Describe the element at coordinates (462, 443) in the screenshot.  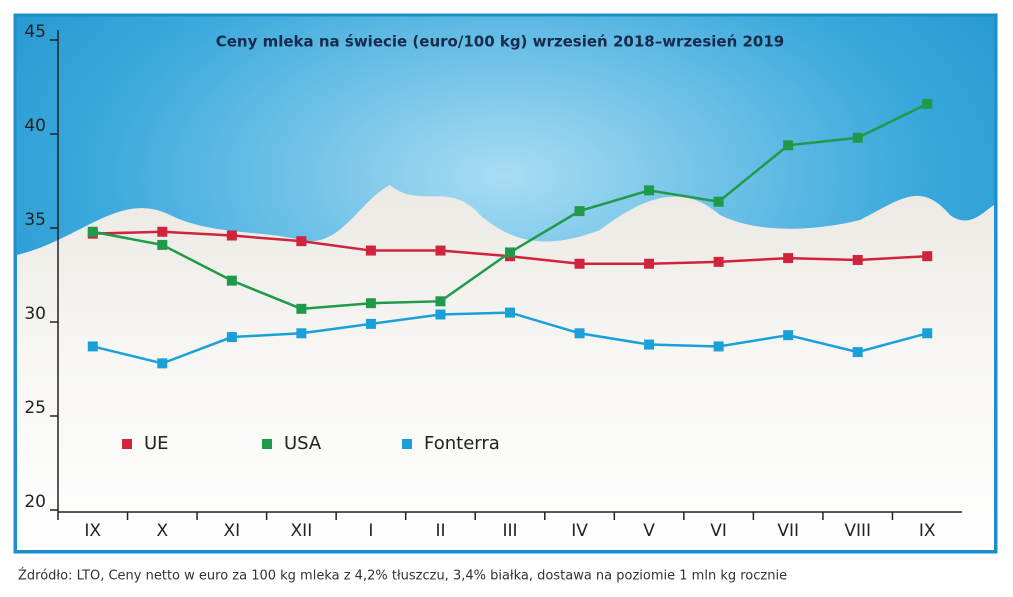
I see `legend-label: Fonterra` at that location.